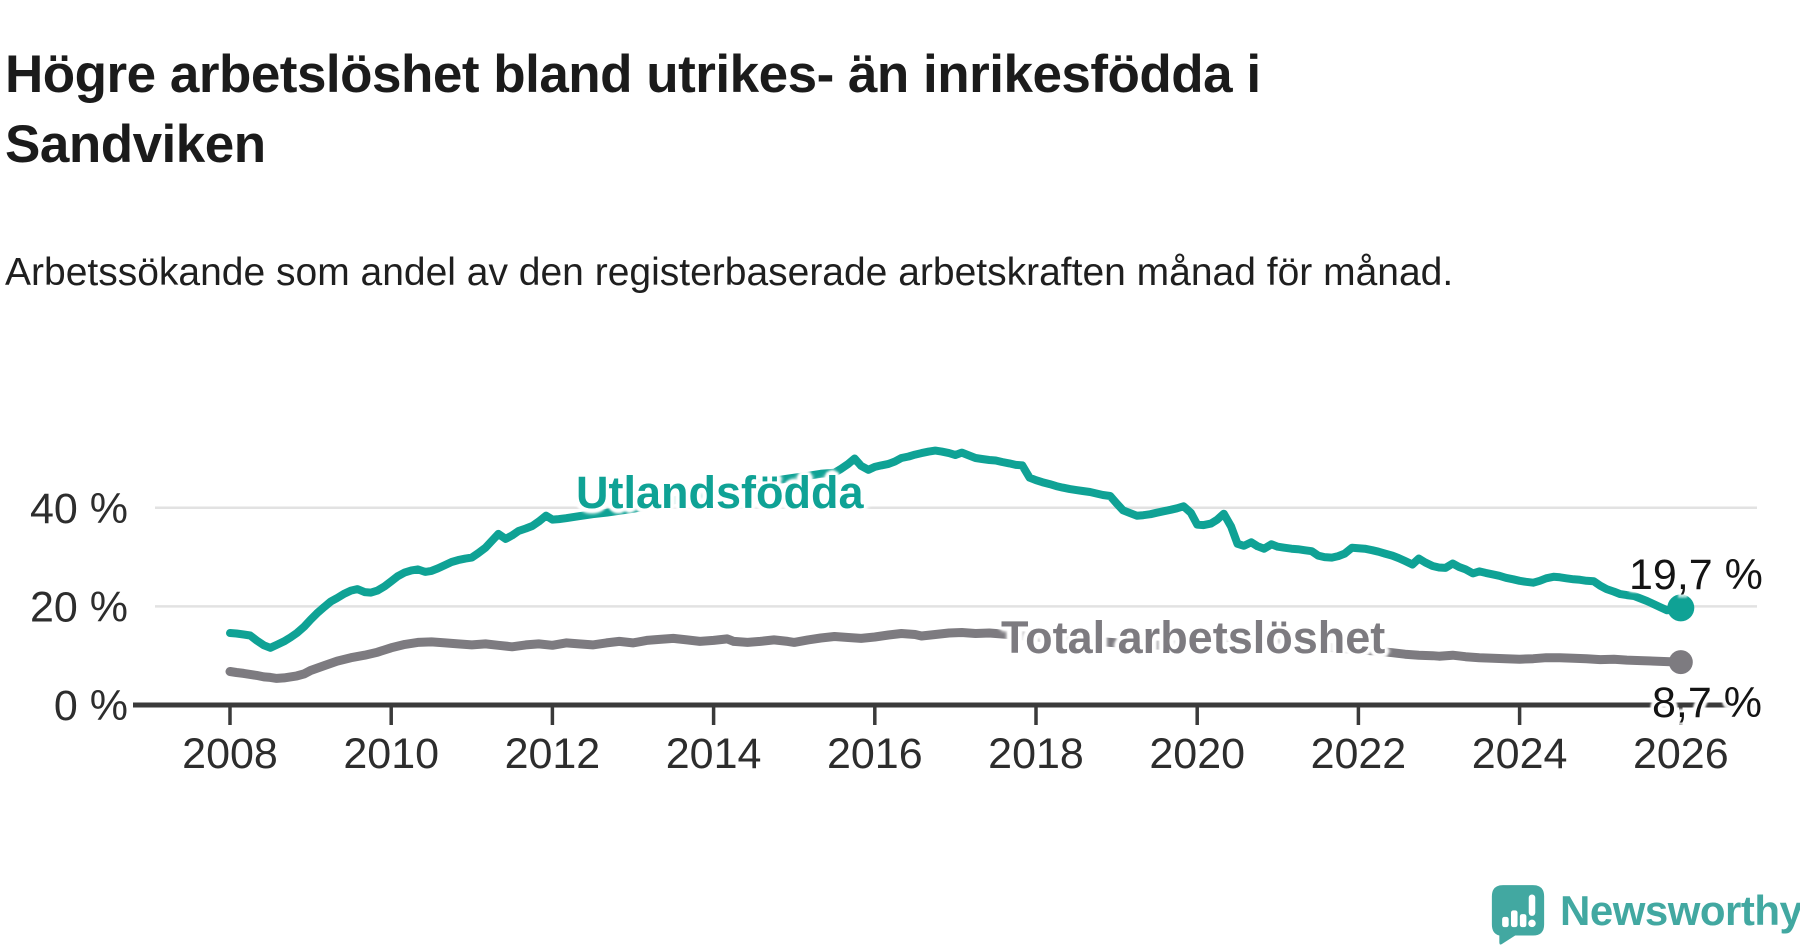  What do you see at coordinates (79, 607) in the screenshot?
I see `svg-text: 20 %` at bounding box center [79, 607].